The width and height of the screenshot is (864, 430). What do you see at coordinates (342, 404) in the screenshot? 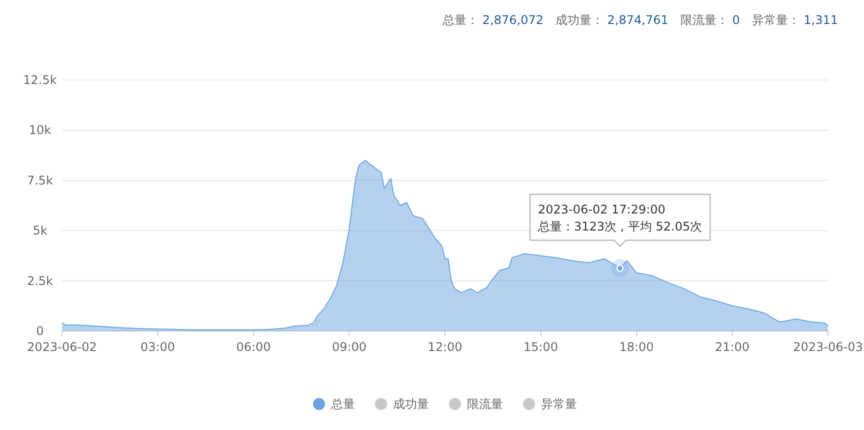
I see `legend-label: 总量` at bounding box center [342, 404].